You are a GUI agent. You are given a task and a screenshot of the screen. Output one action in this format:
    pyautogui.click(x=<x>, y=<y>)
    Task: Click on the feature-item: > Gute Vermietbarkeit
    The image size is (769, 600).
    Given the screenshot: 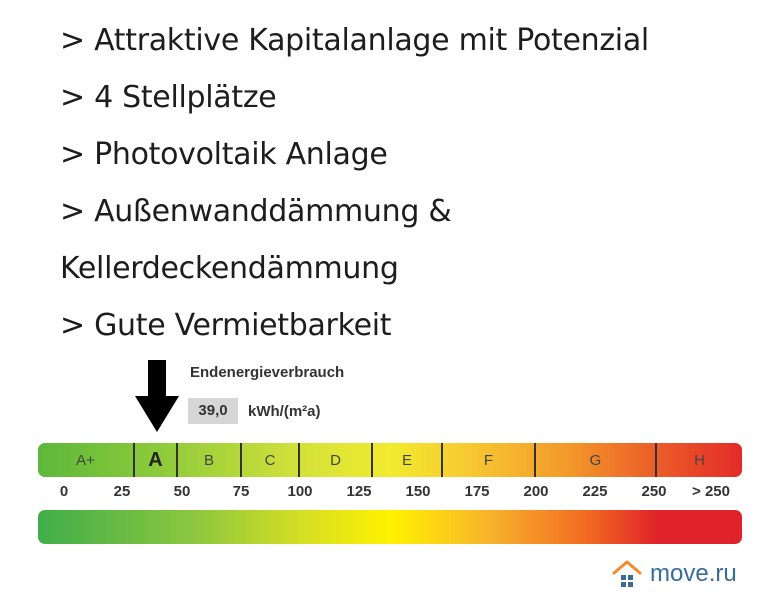 What is the action you would take?
    pyautogui.click(x=226, y=325)
    